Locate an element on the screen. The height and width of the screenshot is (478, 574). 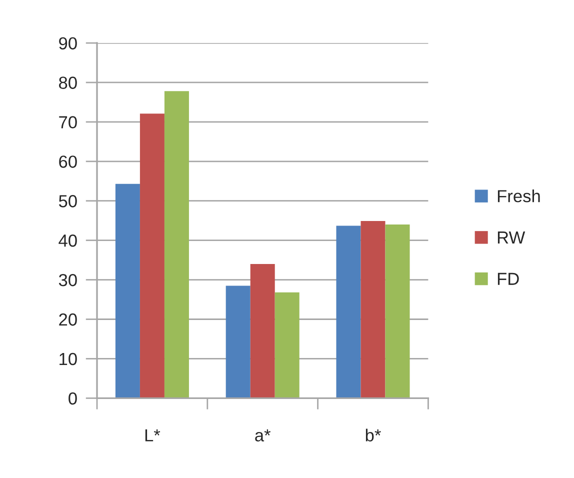
y-tick-label: 80 is located at coordinates (68, 82).